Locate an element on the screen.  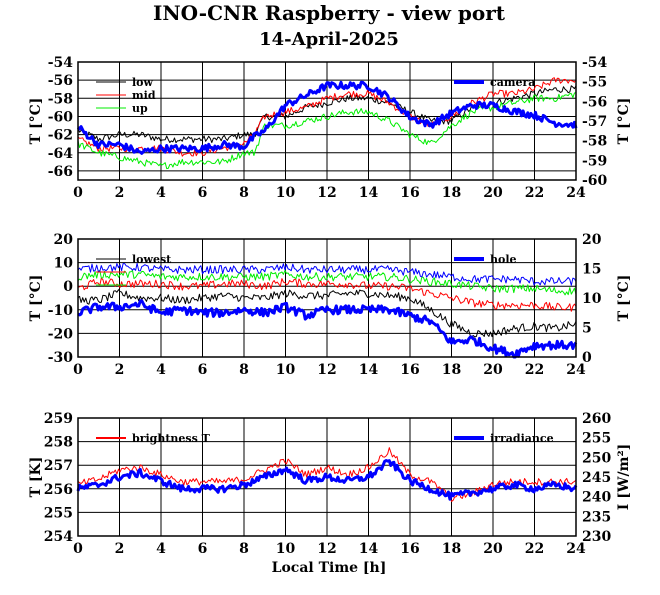
y-tick-label: -54 is located at coordinates (61, 63).